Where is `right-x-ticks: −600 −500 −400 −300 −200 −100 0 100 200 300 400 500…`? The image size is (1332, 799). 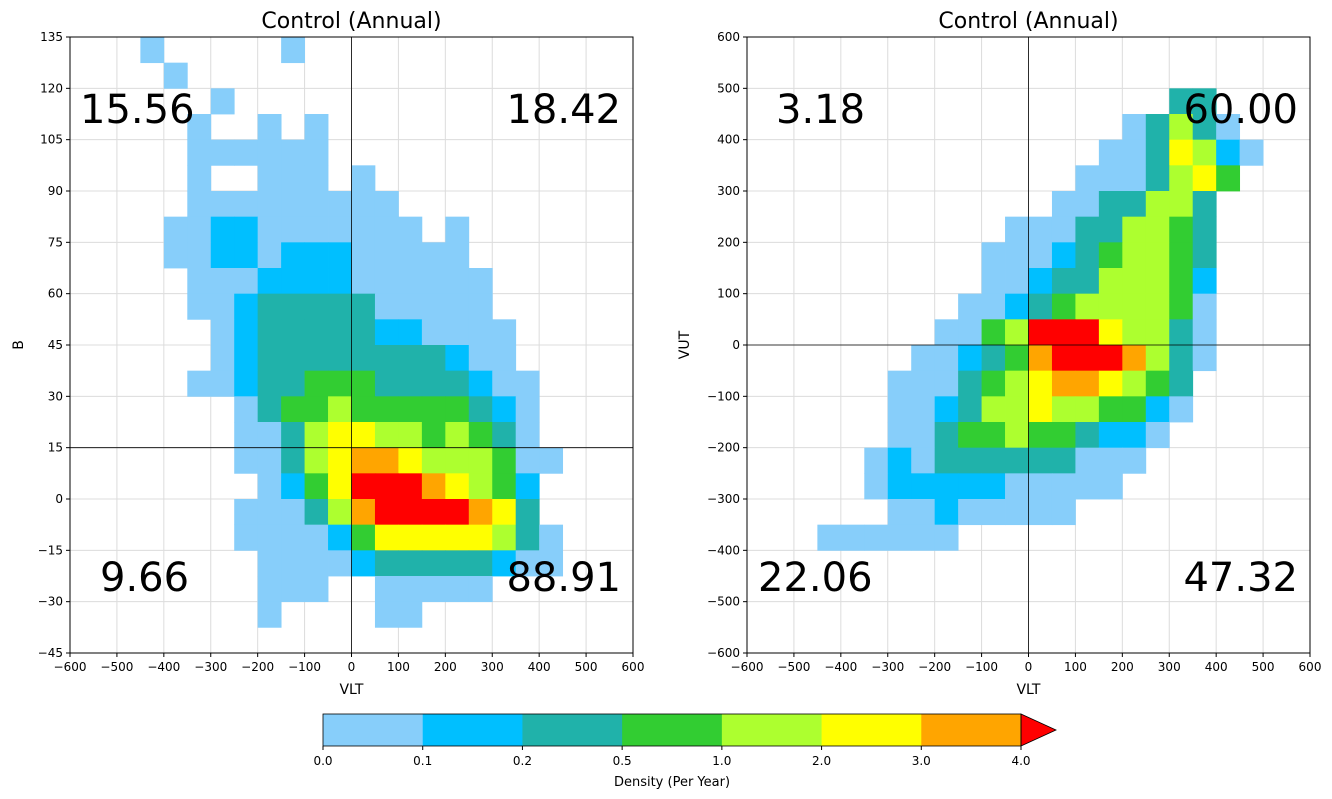
right-x-ticks: −600 −500 −400 −300 −200 −100 0 100 200 300 400 500… is located at coordinates (1026, 663).